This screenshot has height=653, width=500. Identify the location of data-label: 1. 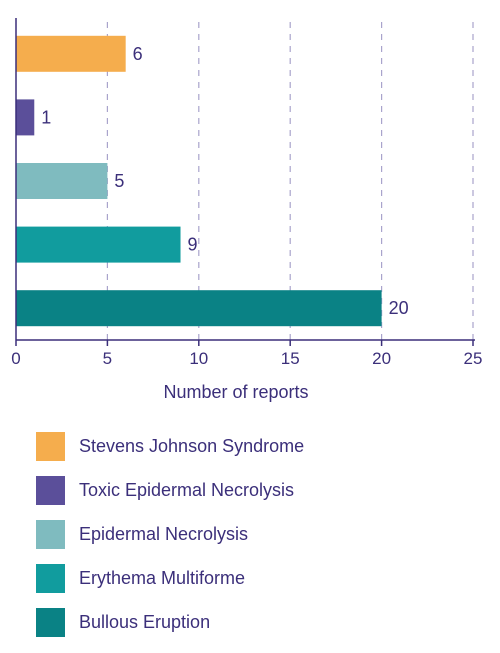
(46, 117).